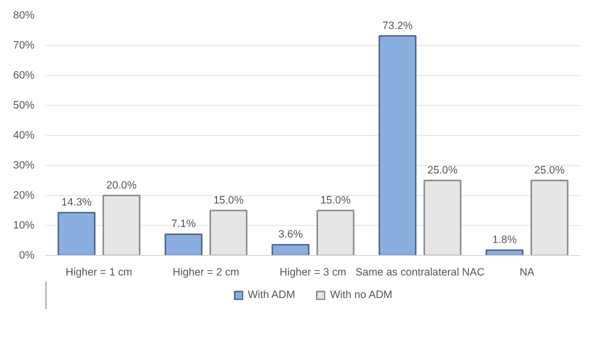 The height and width of the screenshot is (341, 600). I want to click on y-tick-label: 40%, so click(24, 136).